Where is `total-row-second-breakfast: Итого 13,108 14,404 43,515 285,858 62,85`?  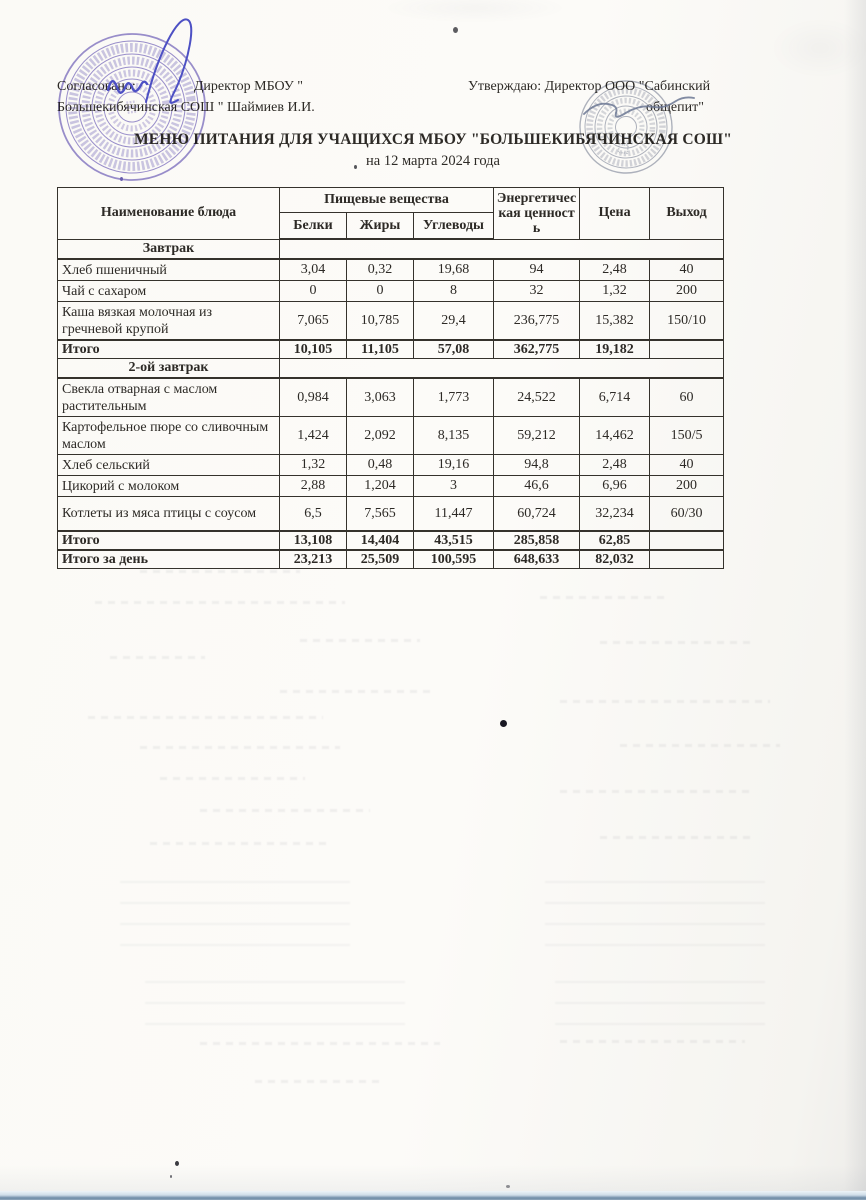
total-row-second-breakfast: Итого 13,108 14,404 43,515 285,858 62,85 is located at coordinates (391, 540).